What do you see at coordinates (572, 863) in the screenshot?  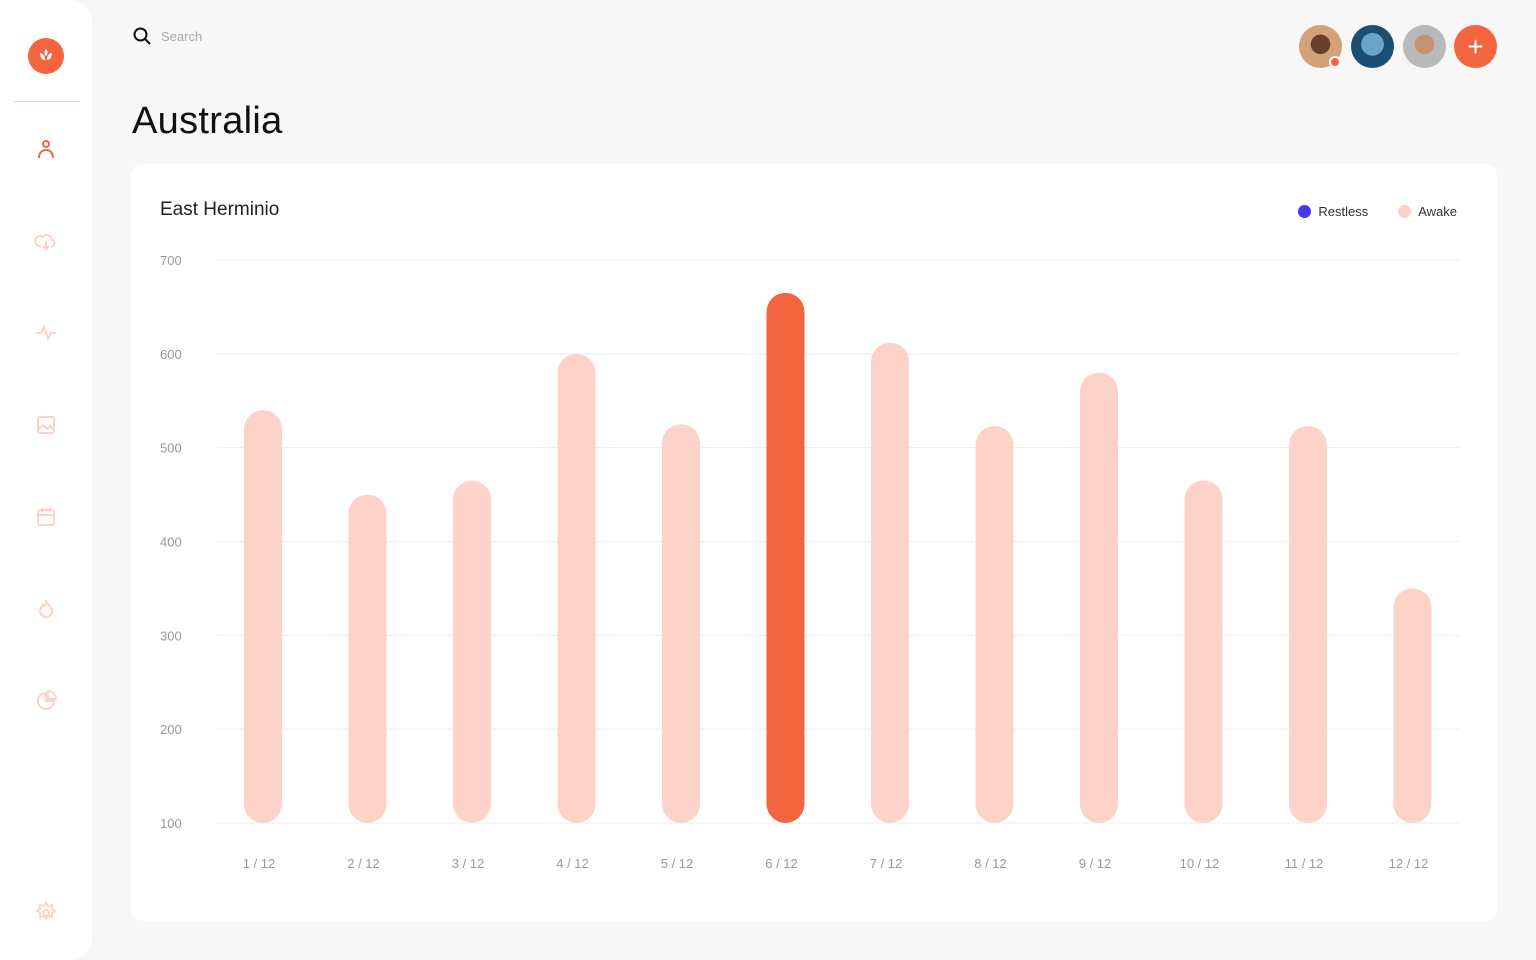 I see `x-tick-label: 4 / 12` at bounding box center [572, 863].